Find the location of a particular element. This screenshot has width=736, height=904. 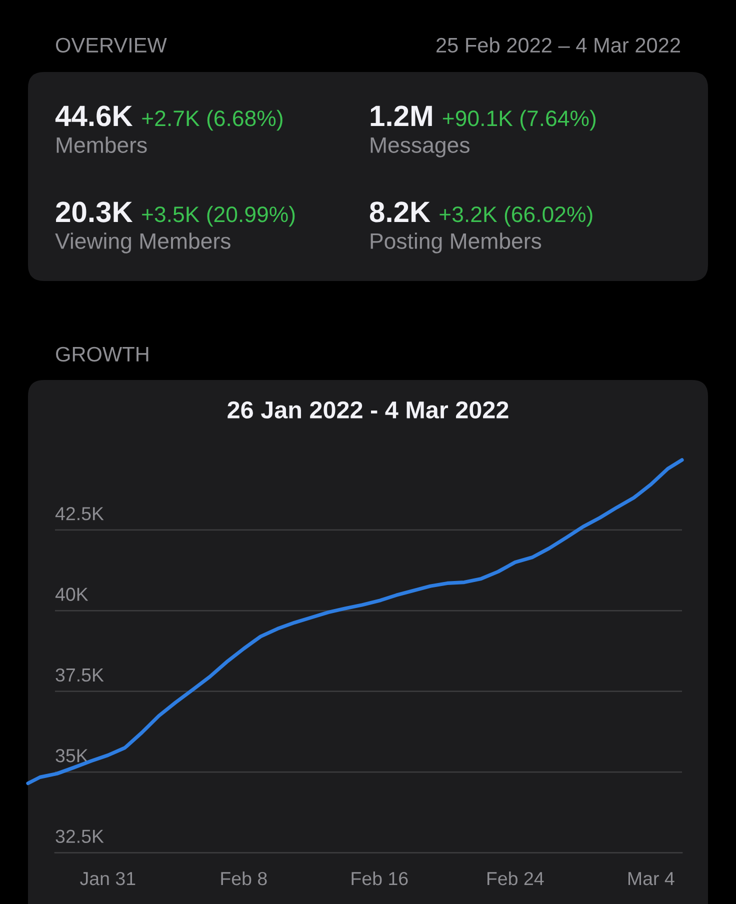

y-tick-label: 32.5K is located at coordinates (80, 836).